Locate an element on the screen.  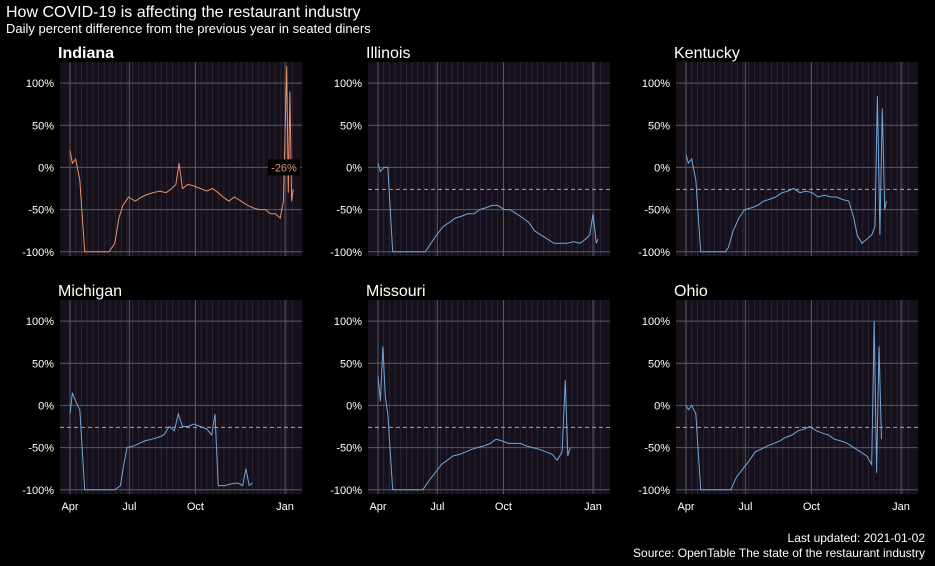
panel-background-michigan is located at coordinates (181, 397).